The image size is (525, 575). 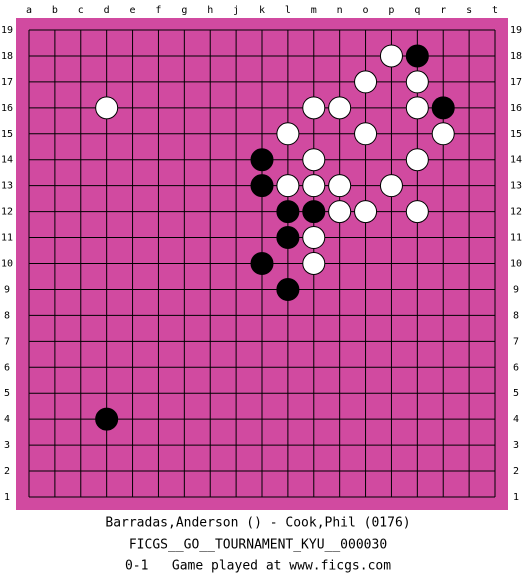 What do you see at coordinates (495, 10) in the screenshot?
I see `column-label: t` at bounding box center [495, 10].